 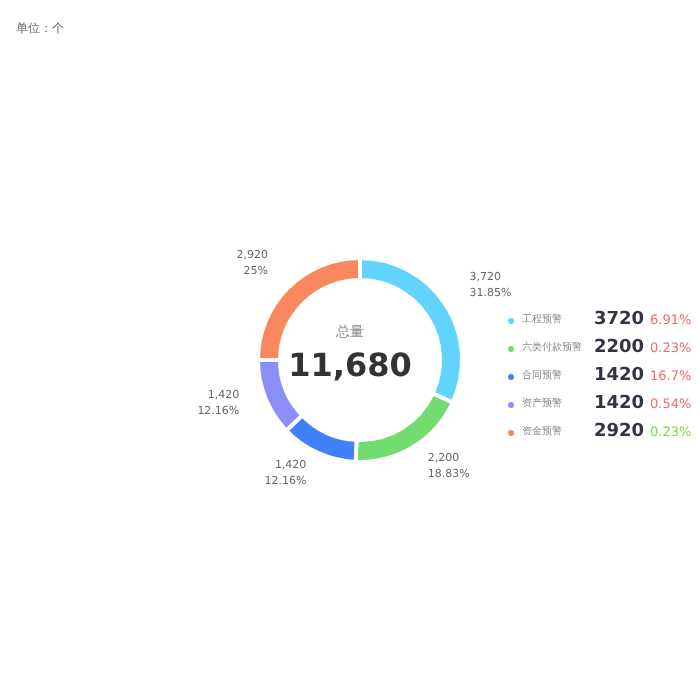 What do you see at coordinates (620, 321) in the screenshot?
I see `text: 3720` at bounding box center [620, 321].